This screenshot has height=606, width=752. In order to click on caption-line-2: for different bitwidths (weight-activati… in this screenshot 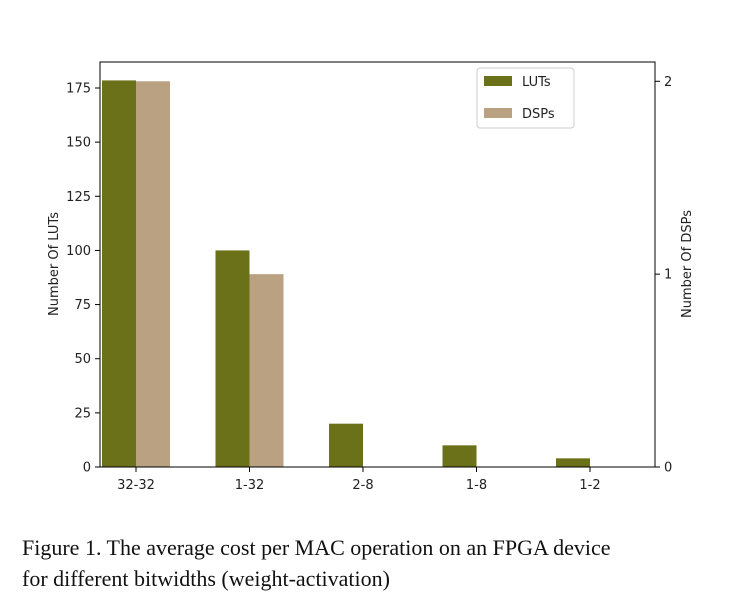, I will do `click(206, 578)`.